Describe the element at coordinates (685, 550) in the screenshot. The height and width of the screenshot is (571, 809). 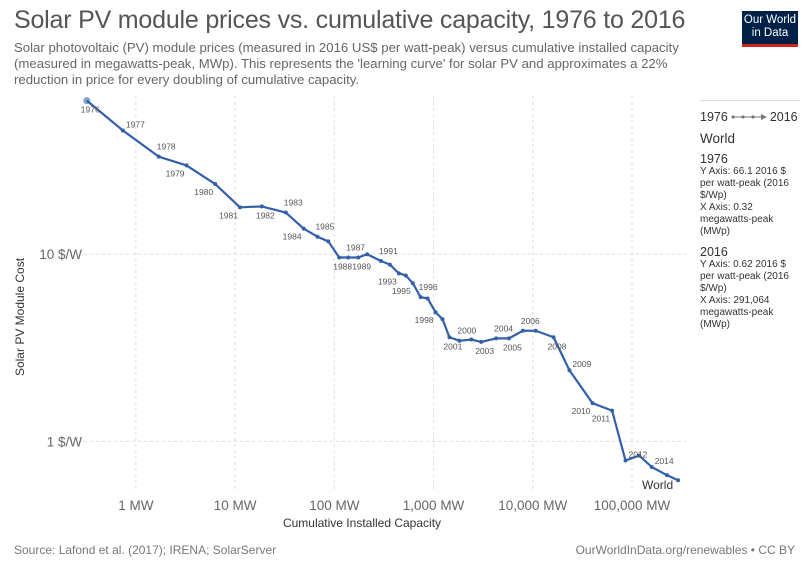
I see `source-link: OurWorldInData.org/renewables • CC BY` at that location.